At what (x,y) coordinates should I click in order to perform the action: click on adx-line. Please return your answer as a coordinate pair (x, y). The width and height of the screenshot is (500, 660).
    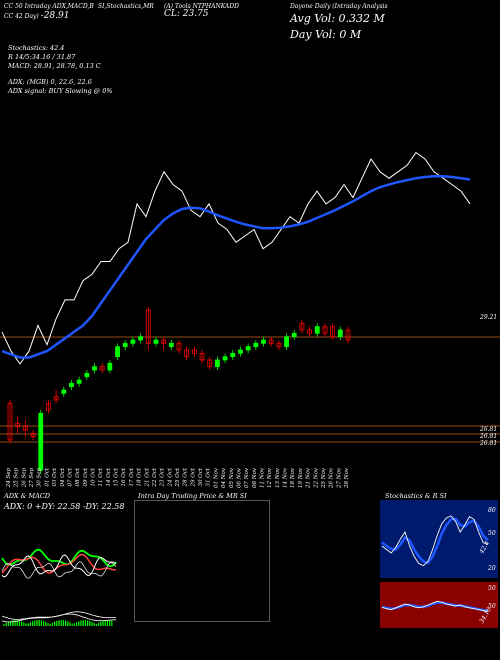
    Looking at the image, I should click on (59, 566).